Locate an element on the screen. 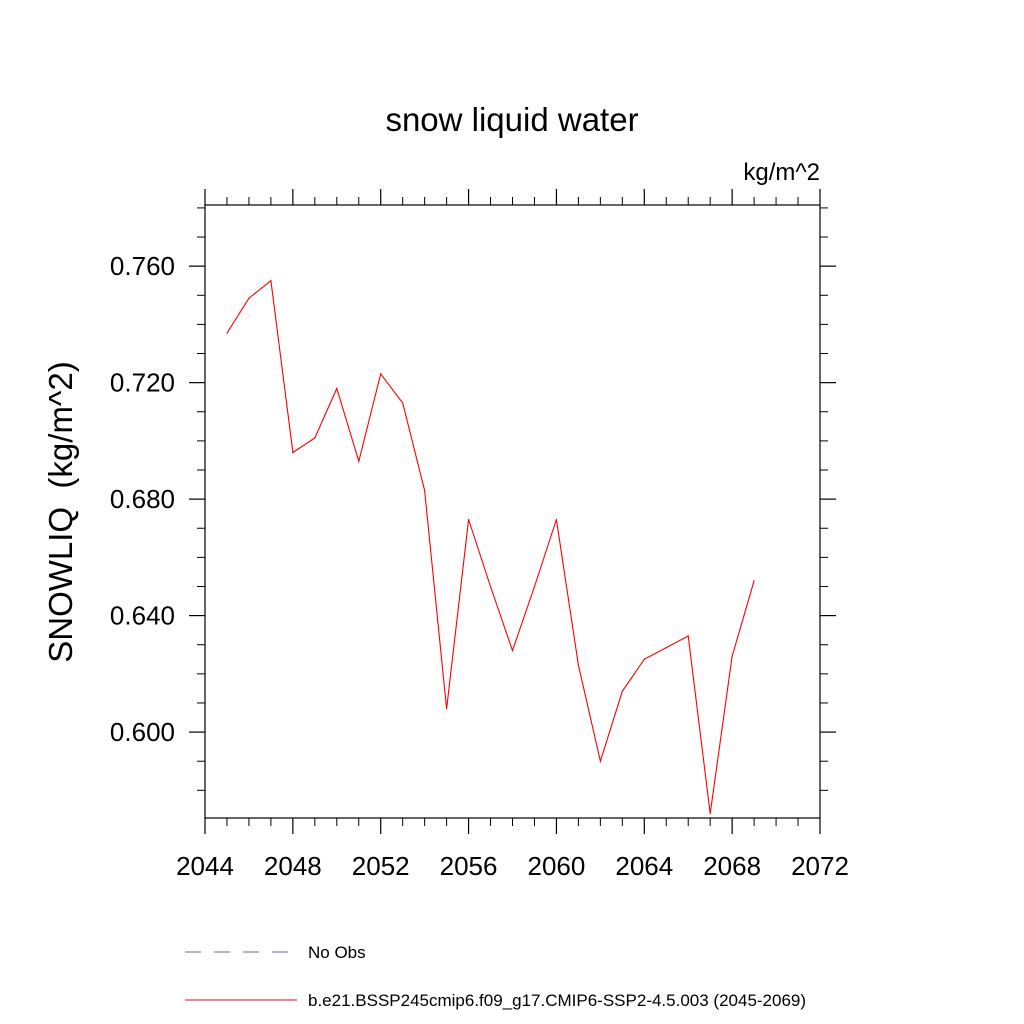  legend-label-no-obs: No Obs is located at coordinates (337, 952).